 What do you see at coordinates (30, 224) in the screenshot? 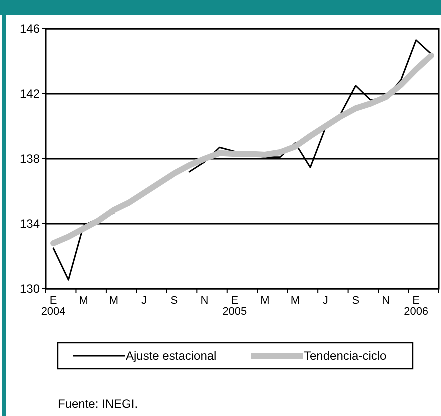
I see `y-tick-label: 134` at bounding box center [30, 224].